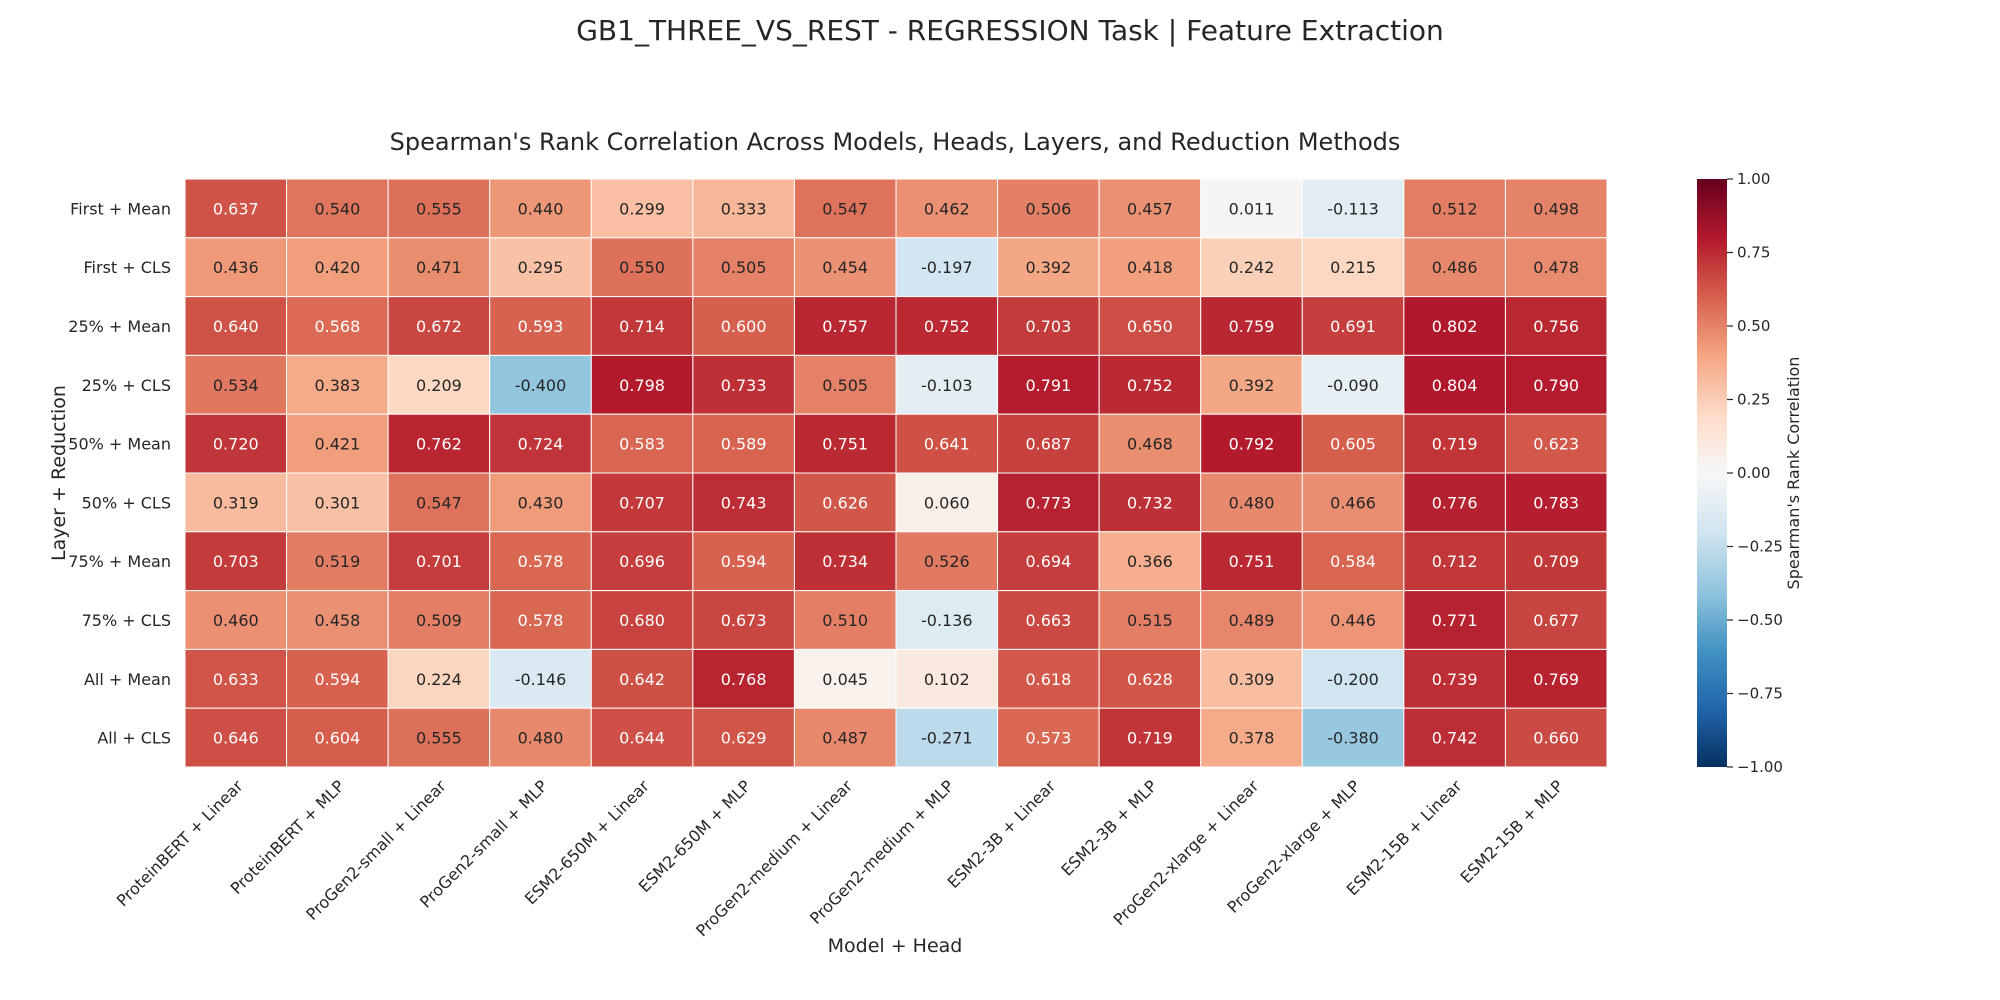 Image resolution: width=2000 pixels, height=1000 pixels. I want to click on cell-value-label: 0.759, so click(1252, 326).